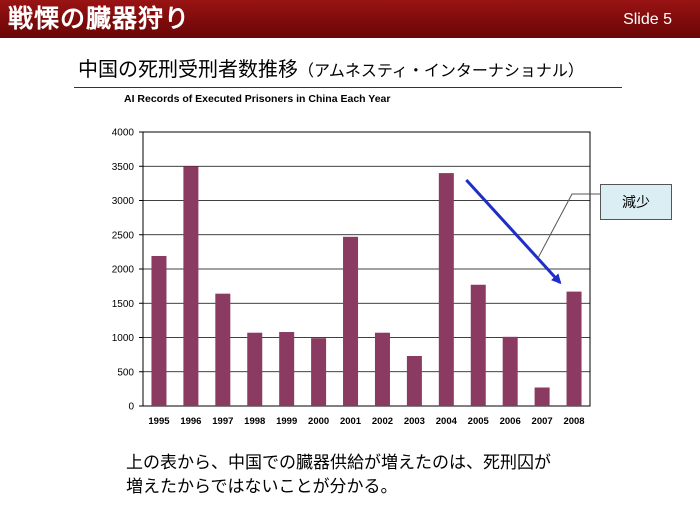  I want to click on header-bar, so click(350, 19).